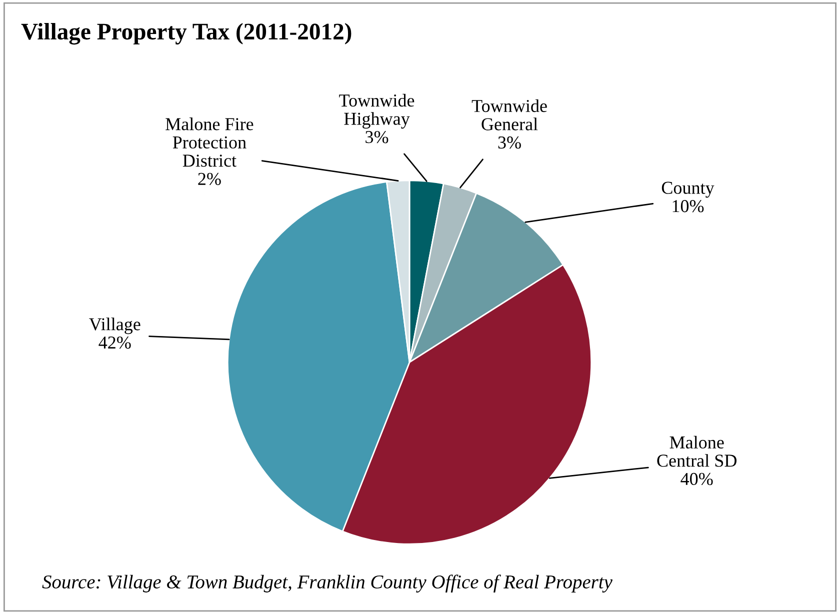 The image size is (840, 614). Describe the element at coordinates (114, 342) in the screenshot. I see `data-label: 42%` at that location.